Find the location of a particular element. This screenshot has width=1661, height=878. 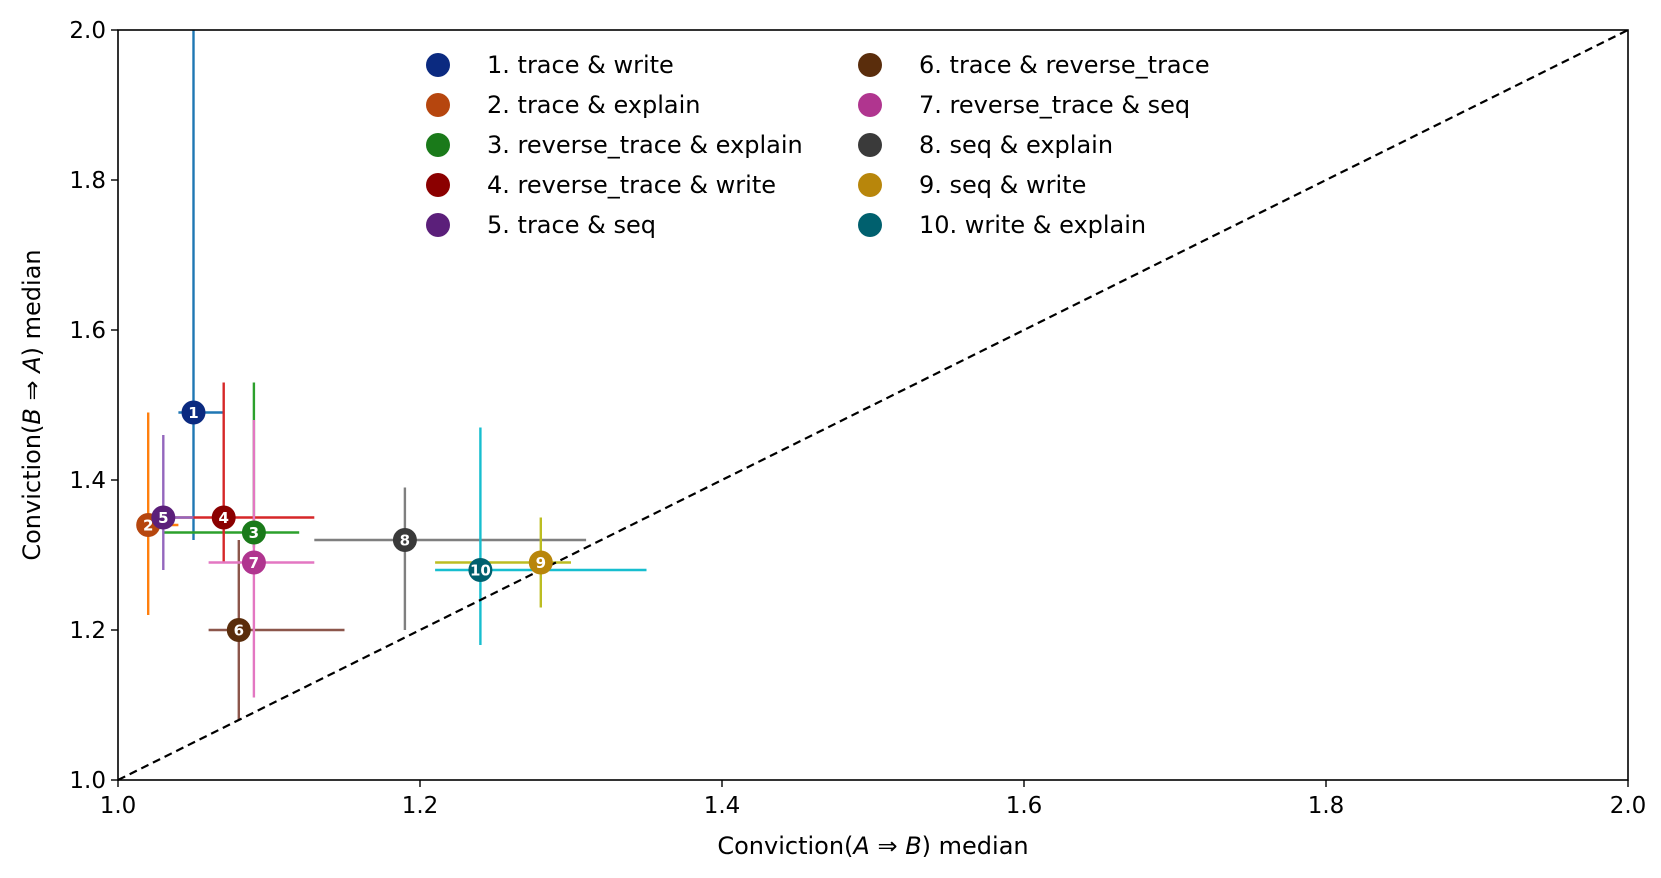

data-points: 1 2 3 4 5 6 7 8 9 10 is located at coordinates (344, 521).